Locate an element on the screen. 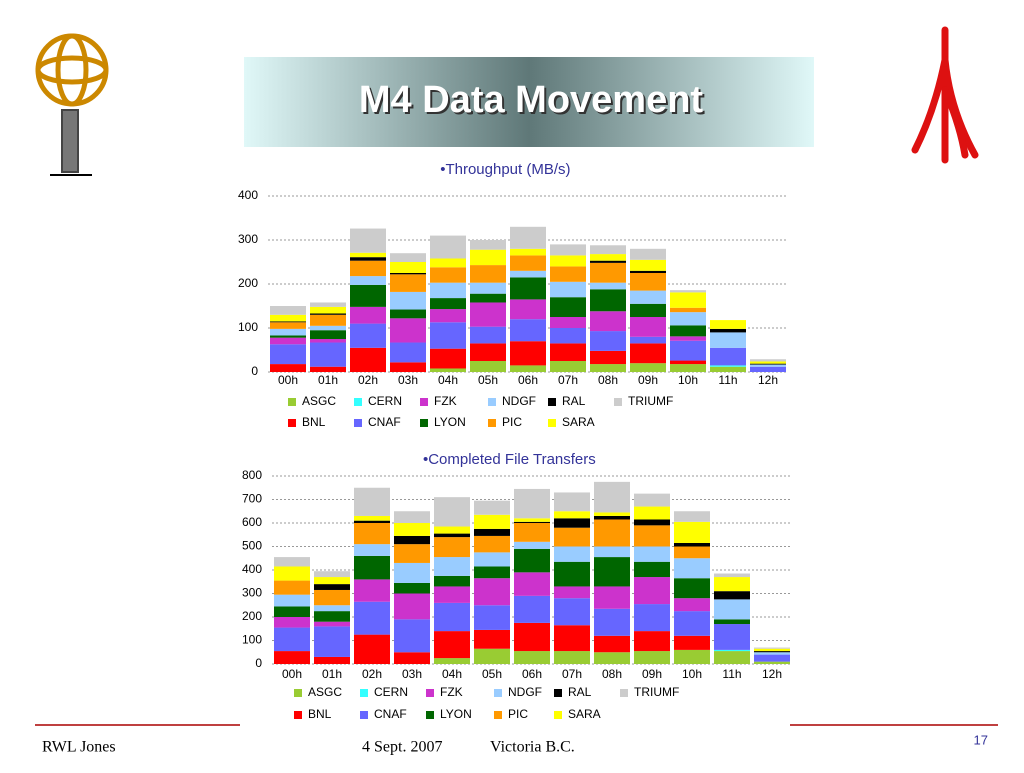 The width and height of the screenshot is (1024, 773). legend-label: LYON is located at coordinates (456, 714).